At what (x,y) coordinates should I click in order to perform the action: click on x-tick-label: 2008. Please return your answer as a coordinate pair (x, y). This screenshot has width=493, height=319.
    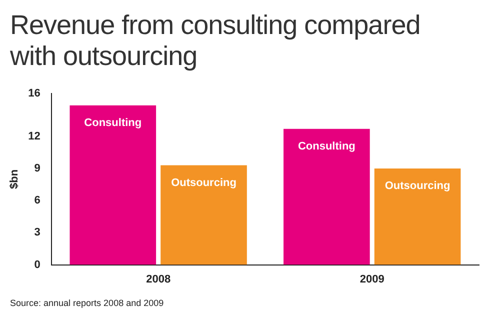
    Looking at the image, I should click on (158, 279).